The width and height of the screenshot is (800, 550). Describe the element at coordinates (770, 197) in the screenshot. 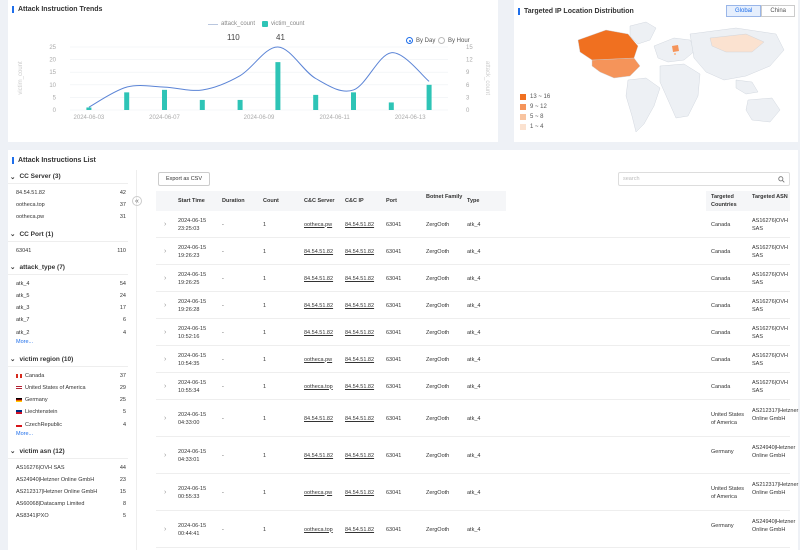

I see `col-targeted-asn: Targeted ASN` at that location.